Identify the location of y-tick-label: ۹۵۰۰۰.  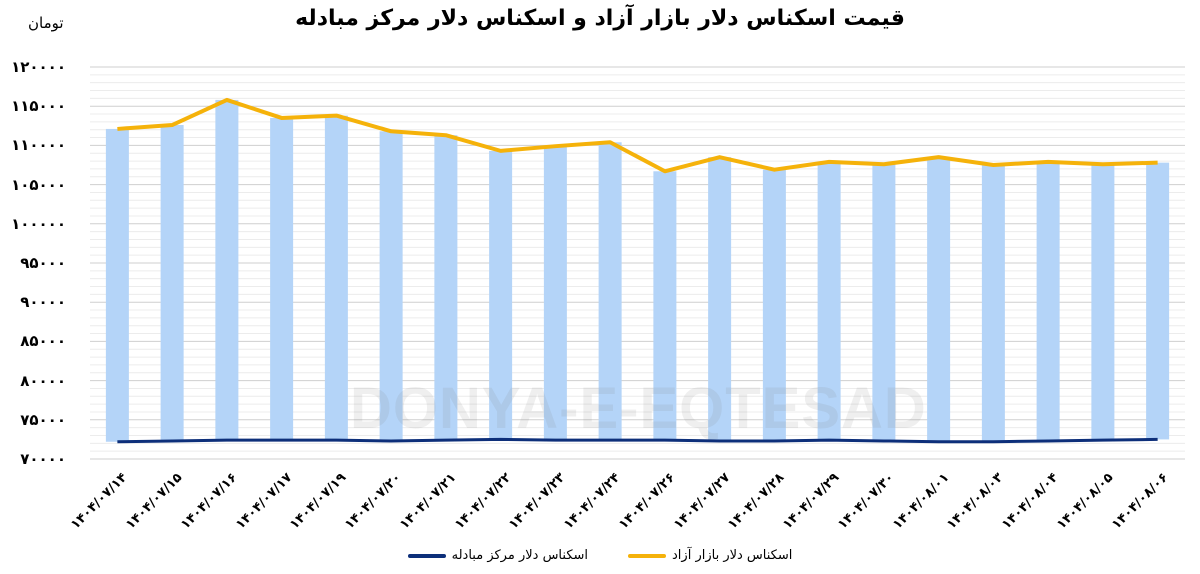
(43, 263).